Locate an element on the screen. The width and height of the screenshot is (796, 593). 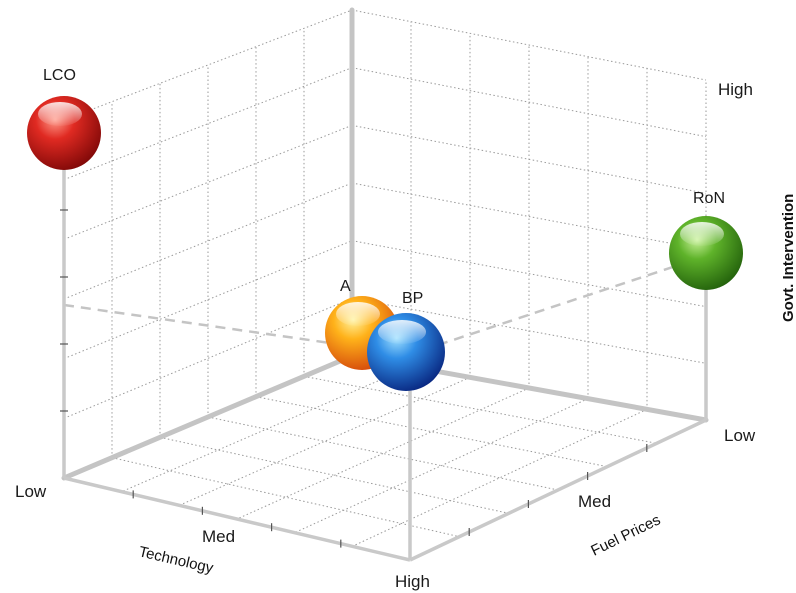
y-tick-low: Low is located at coordinates (740, 435).